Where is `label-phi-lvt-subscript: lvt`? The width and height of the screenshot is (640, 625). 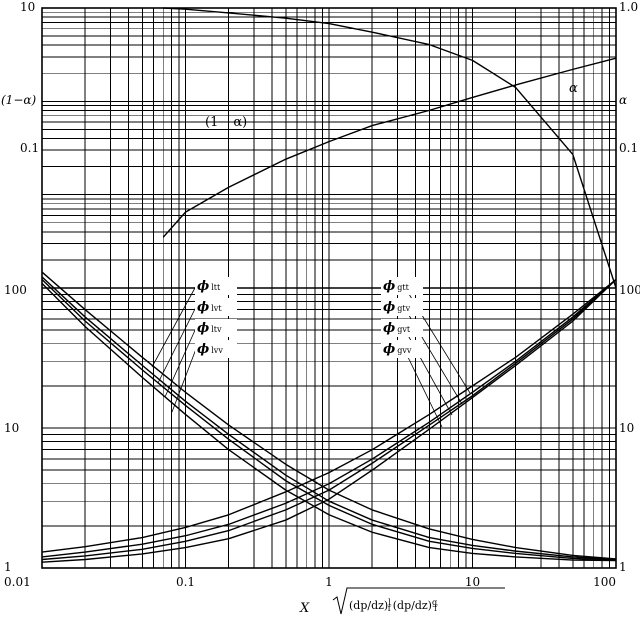
label-phi-lvt-subscript: lvt is located at coordinates (216, 308).